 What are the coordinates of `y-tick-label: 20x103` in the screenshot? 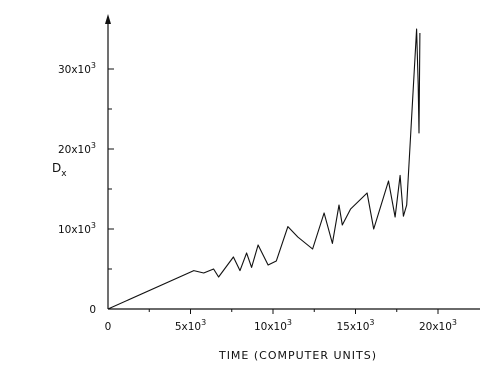 It's located at (77, 148).